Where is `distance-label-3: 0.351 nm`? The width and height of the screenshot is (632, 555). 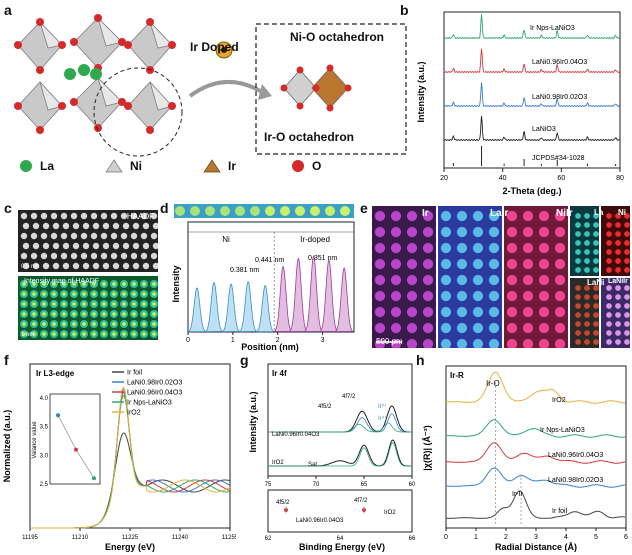
distance-label-3: 0.351 nm is located at coordinates (322, 258).